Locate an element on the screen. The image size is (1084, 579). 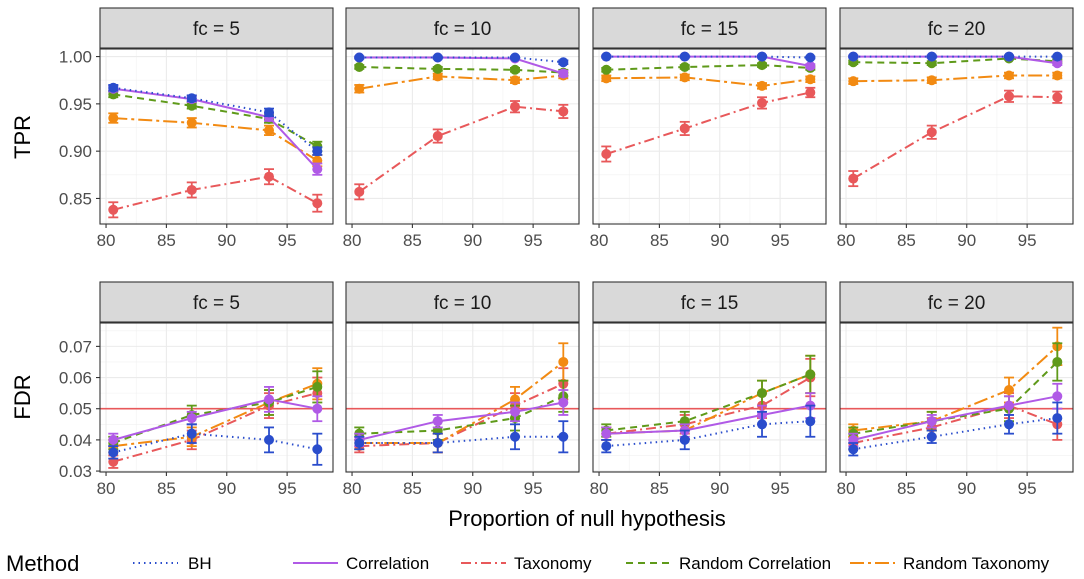
legend-label-correlation: Correlation is located at coordinates (387, 563).